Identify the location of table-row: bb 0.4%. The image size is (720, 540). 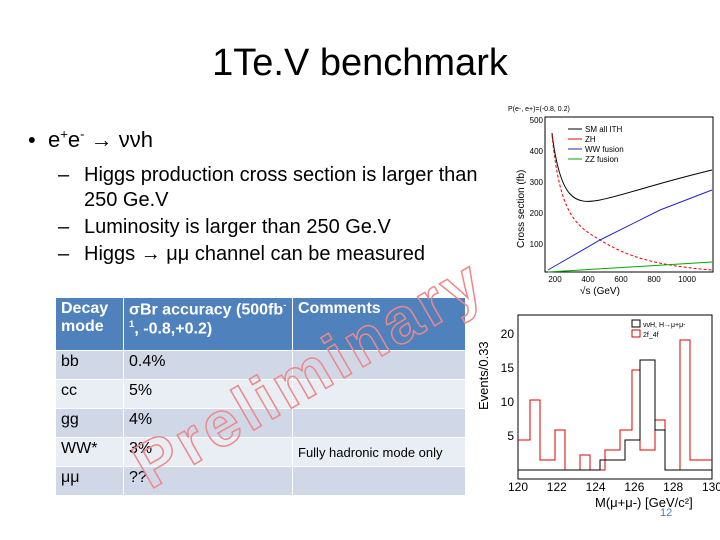
(260, 365).